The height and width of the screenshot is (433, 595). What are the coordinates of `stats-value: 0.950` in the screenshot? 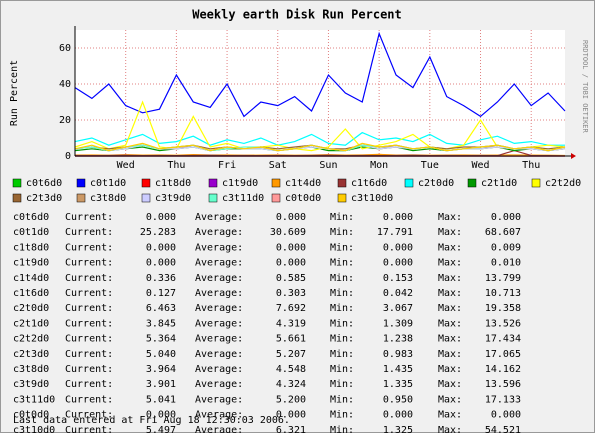 It's located at (398, 399).